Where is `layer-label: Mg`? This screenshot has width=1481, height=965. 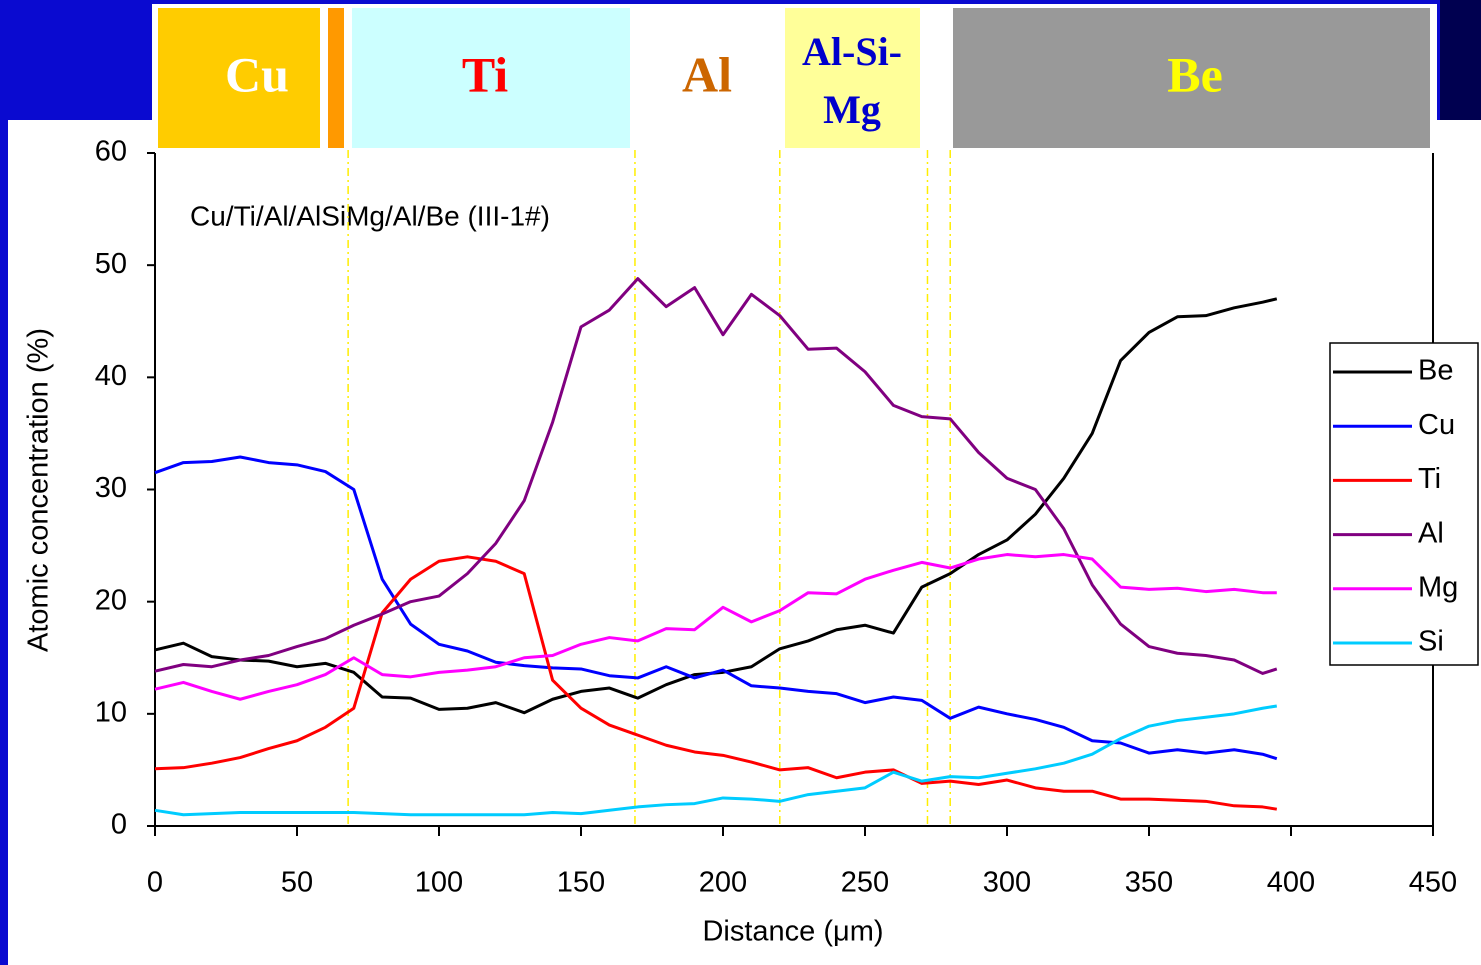
layer-label: Mg is located at coordinates (852, 109).